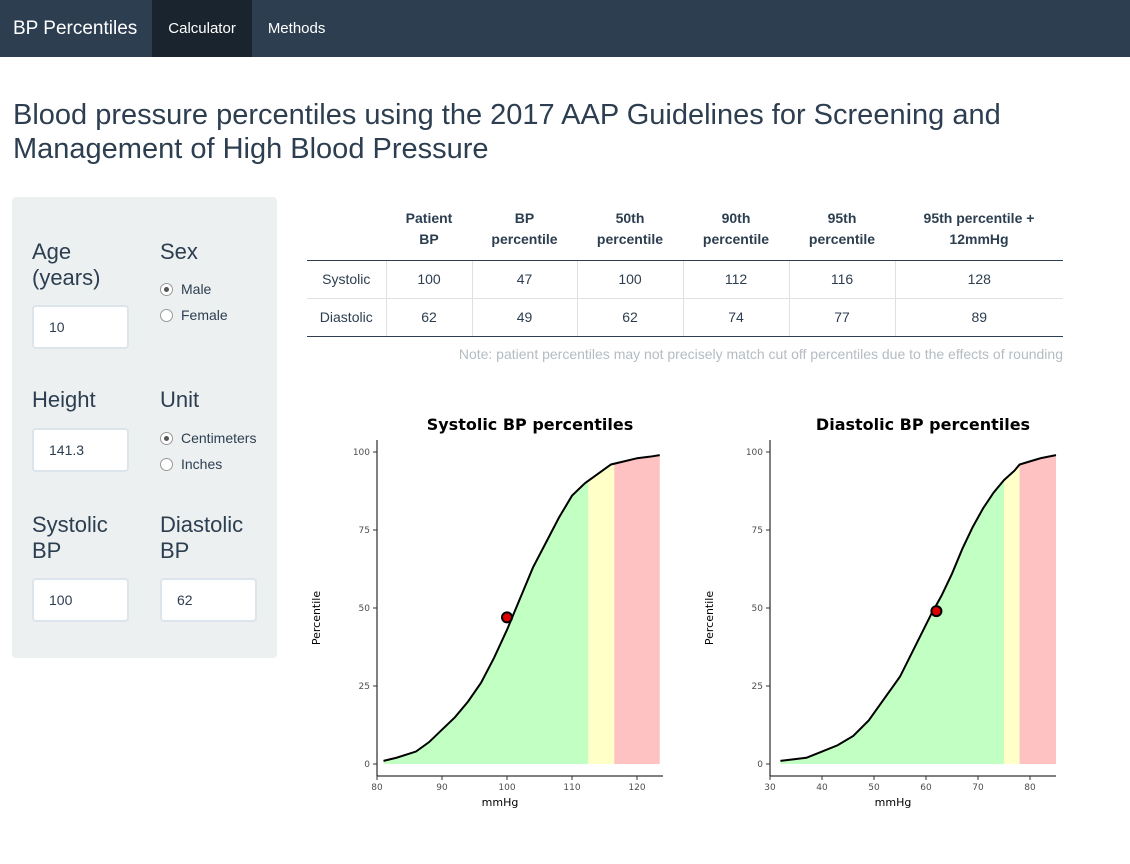  What do you see at coordinates (202, 524) in the screenshot?
I see `diastolic-label-line1: Diastolic` at bounding box center [202, 524].